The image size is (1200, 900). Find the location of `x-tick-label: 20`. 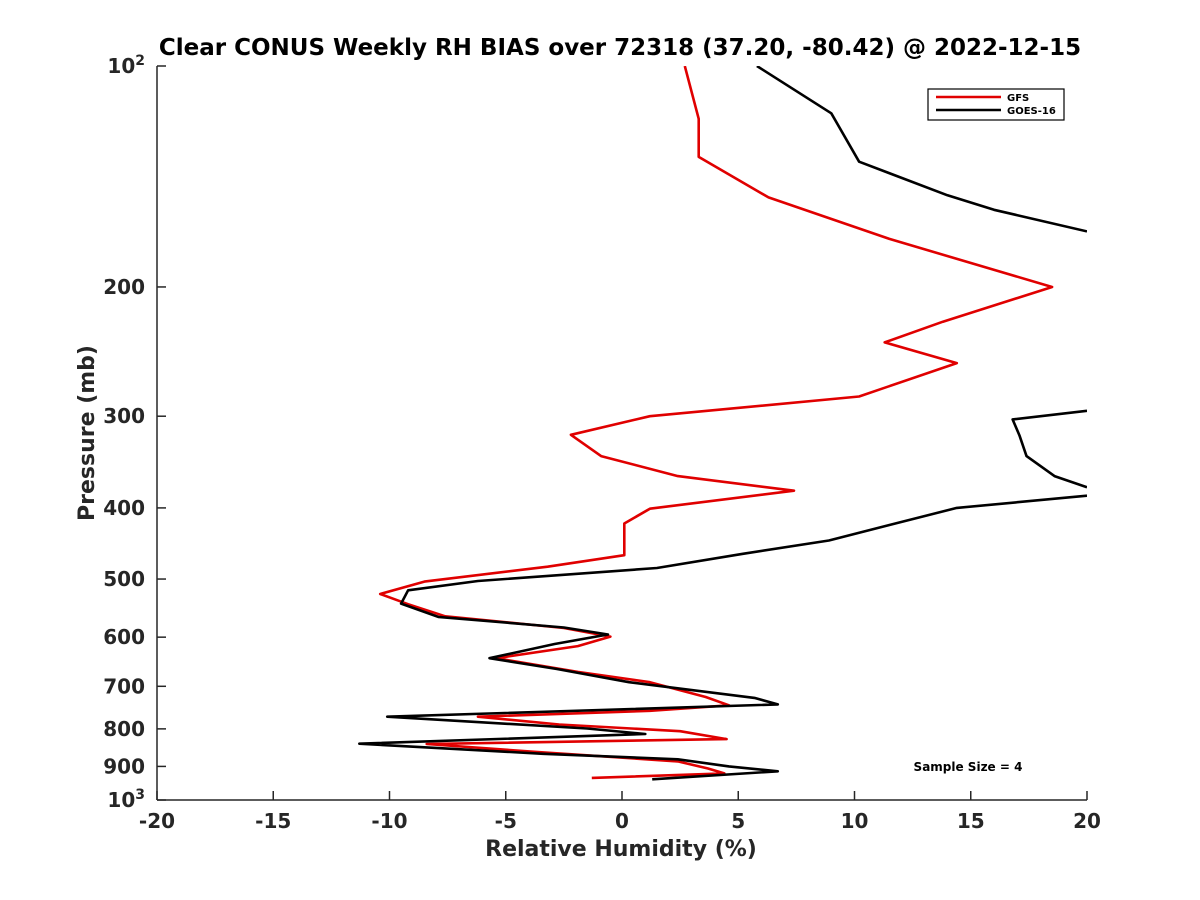

x-tick-label: 20 is located at coordinates (1087, 821).